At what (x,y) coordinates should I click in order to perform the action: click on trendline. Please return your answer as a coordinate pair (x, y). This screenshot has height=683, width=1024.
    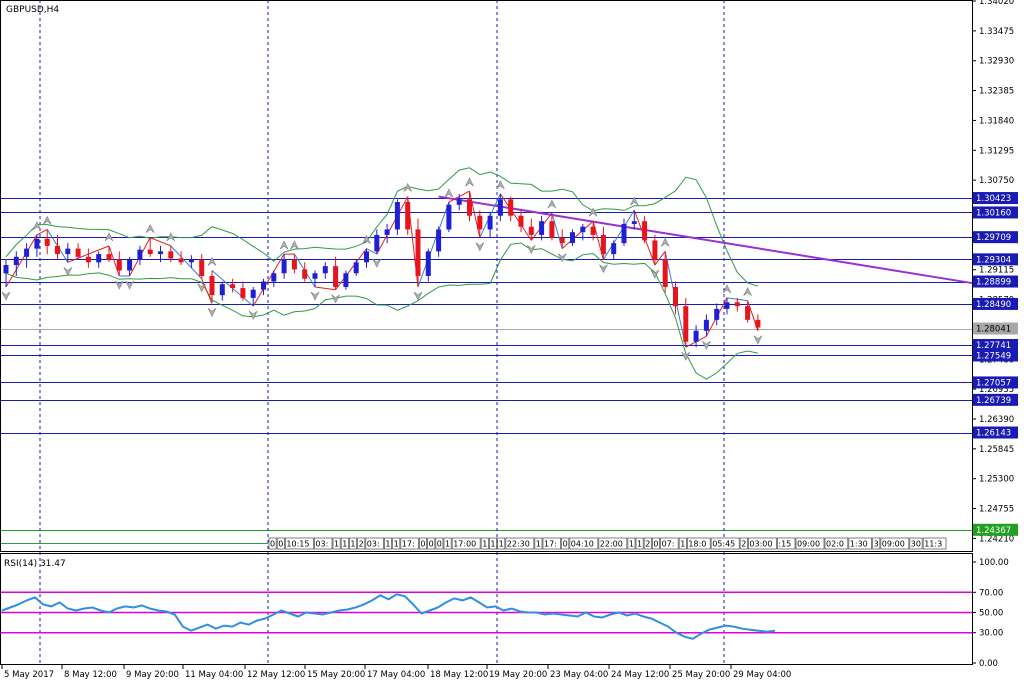
    Looking at the image, I should click on (705, 240).